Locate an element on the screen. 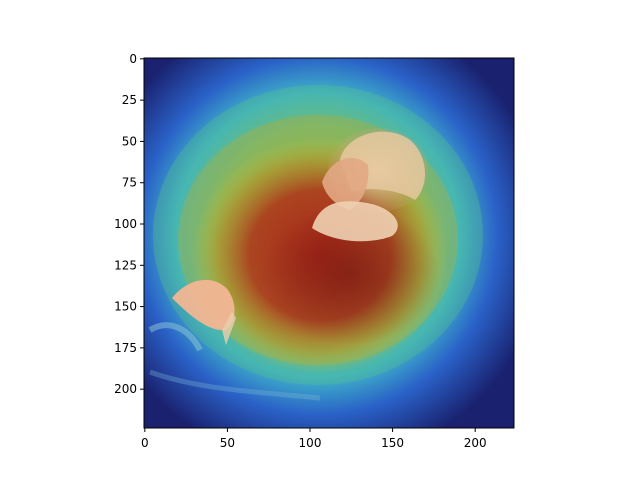 This screenshot has width=640, height=480. y-tick-label: 100 is located at coordinates (125, 224).